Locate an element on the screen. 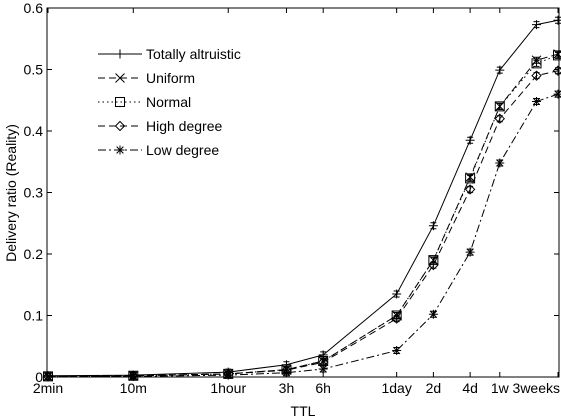  x-tick-label: 2min is located at coordinates (48, 388).